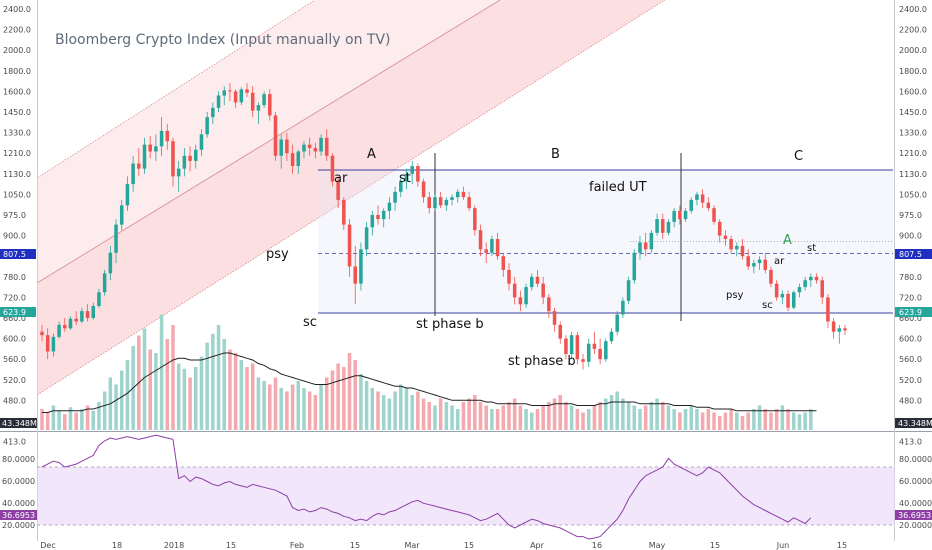 Image resolution: width=932 pixels, height=550 pixels. I want to click on annotation-ar: ar, so click(341, 178).